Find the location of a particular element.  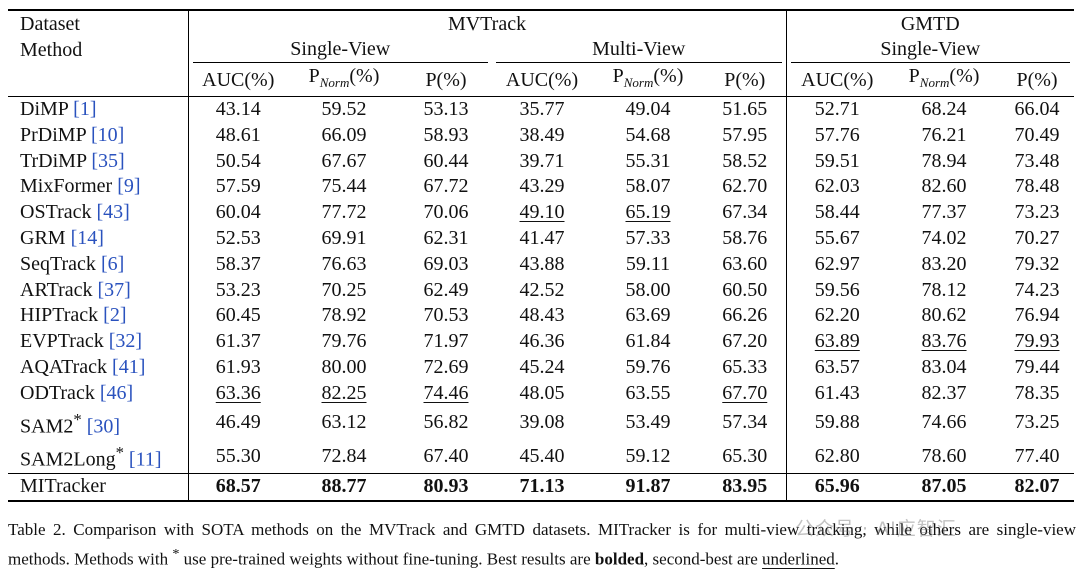

metric-value: 42.52 is located at coordinates (542, 289).